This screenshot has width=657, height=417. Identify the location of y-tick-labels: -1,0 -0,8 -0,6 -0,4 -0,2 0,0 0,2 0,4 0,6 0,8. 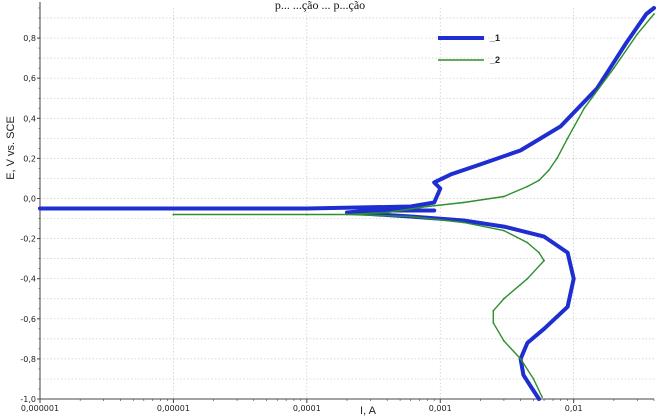
(28, 219).